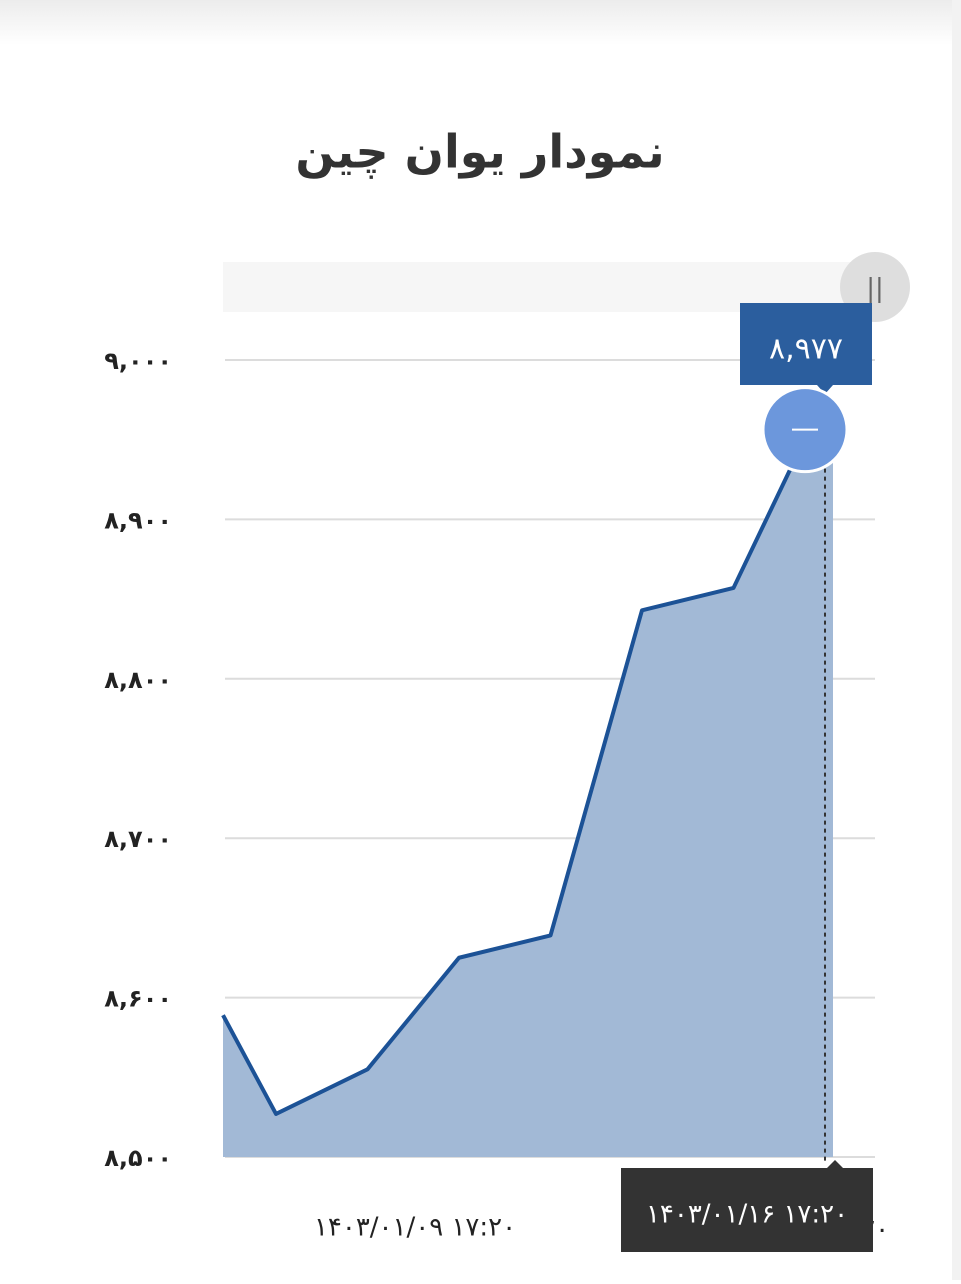  I want to click on scrollbar, so click(956, 640).